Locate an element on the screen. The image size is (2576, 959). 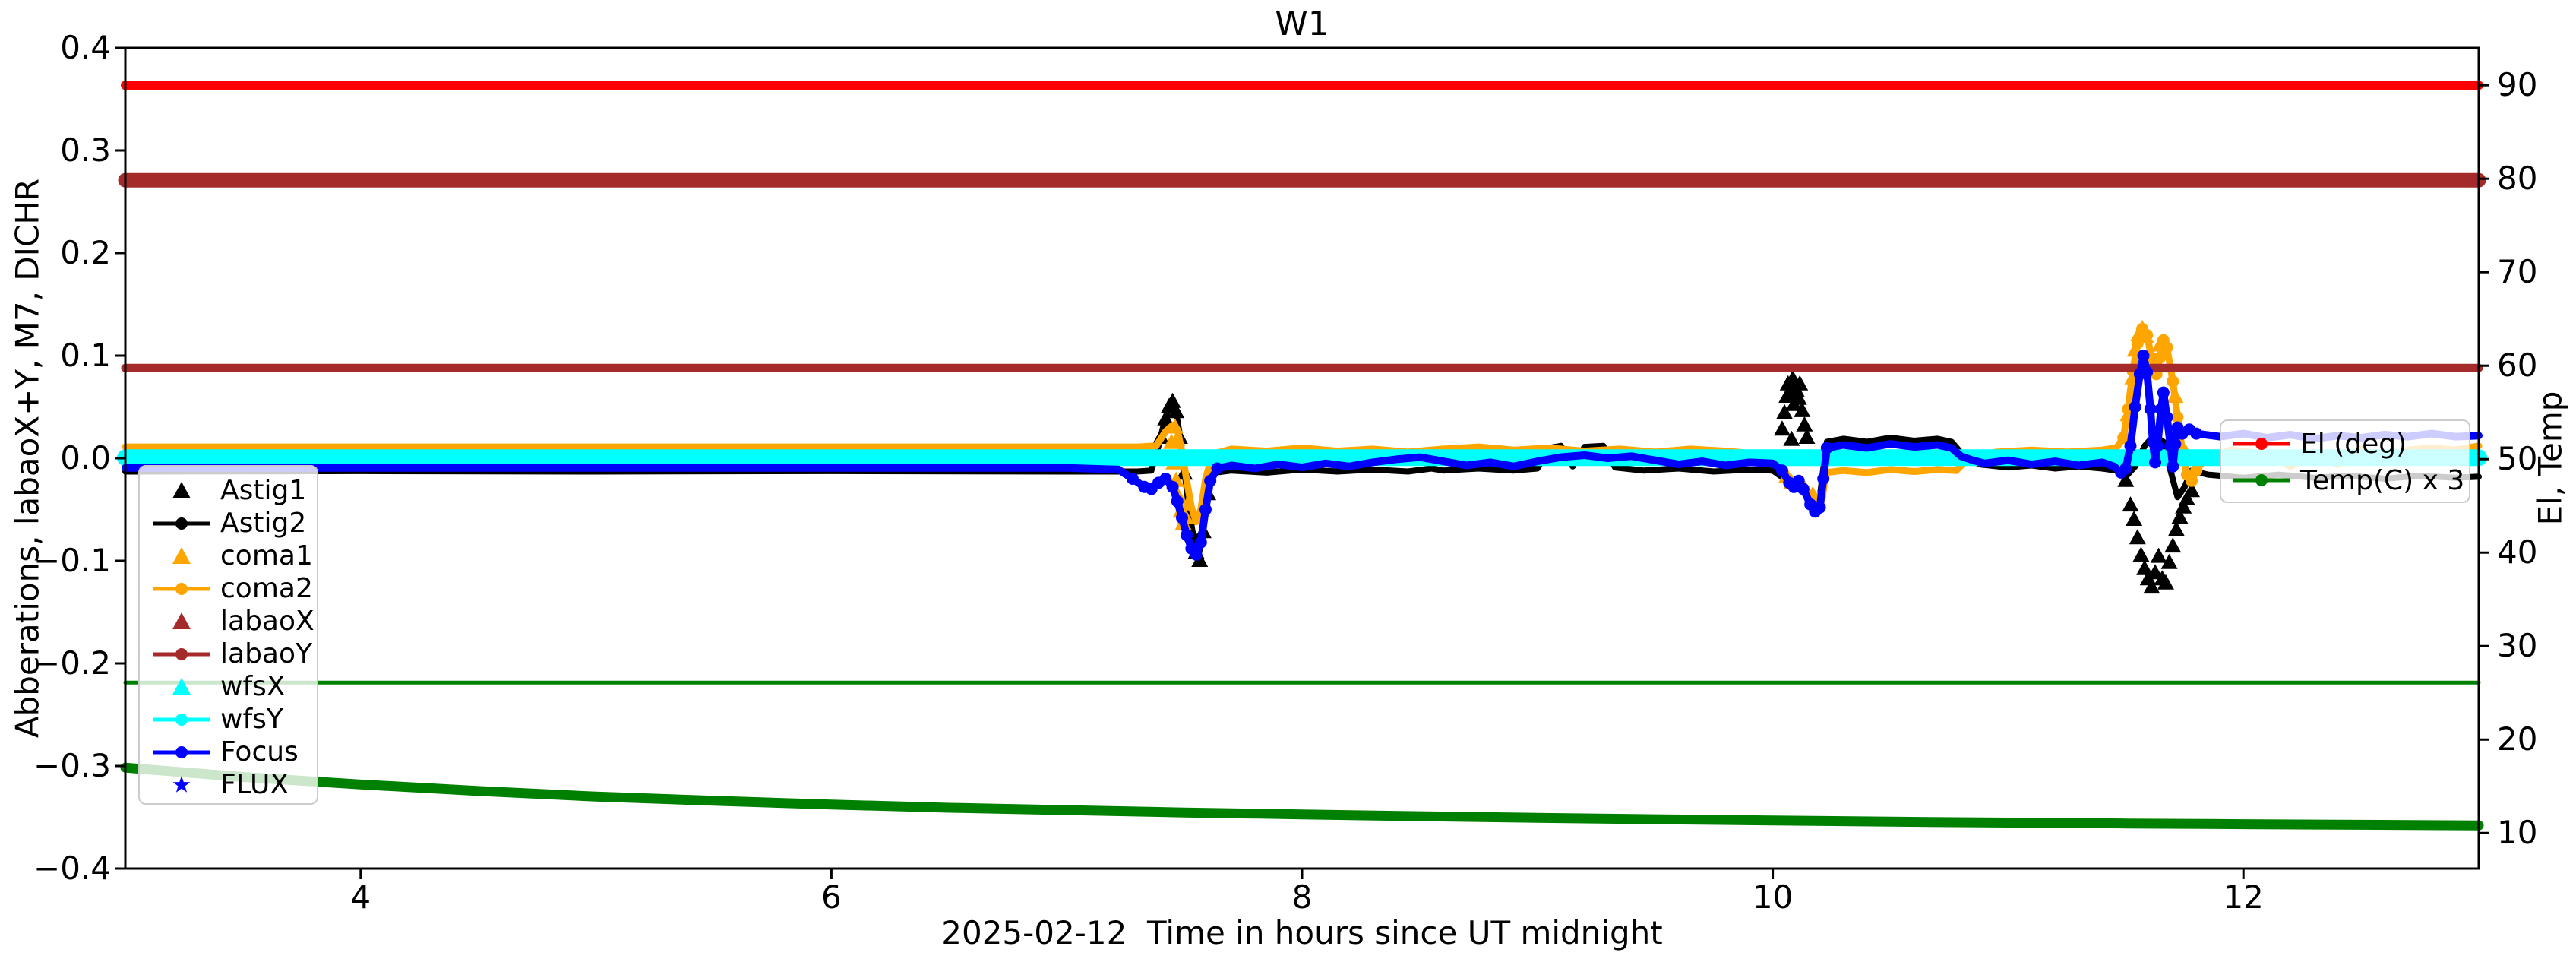
legend-entry-coma2: coma2 is located at coordinates (233, 588).